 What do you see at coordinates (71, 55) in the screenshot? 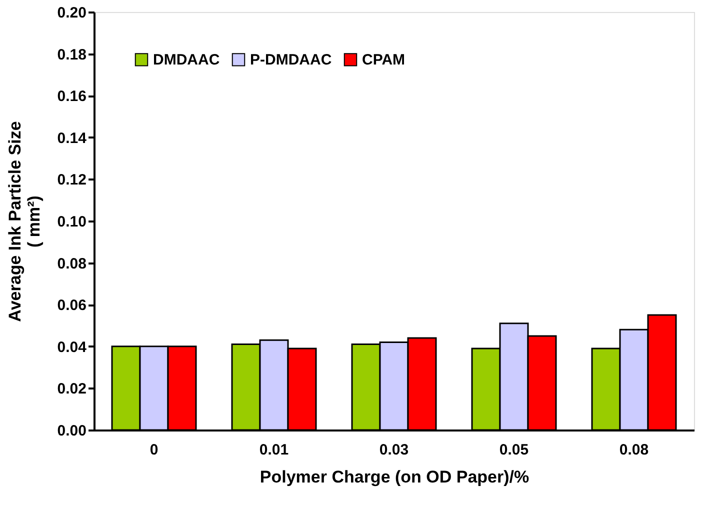
I see `y-tick-label: 0.18` at bounding box center [71, 55].